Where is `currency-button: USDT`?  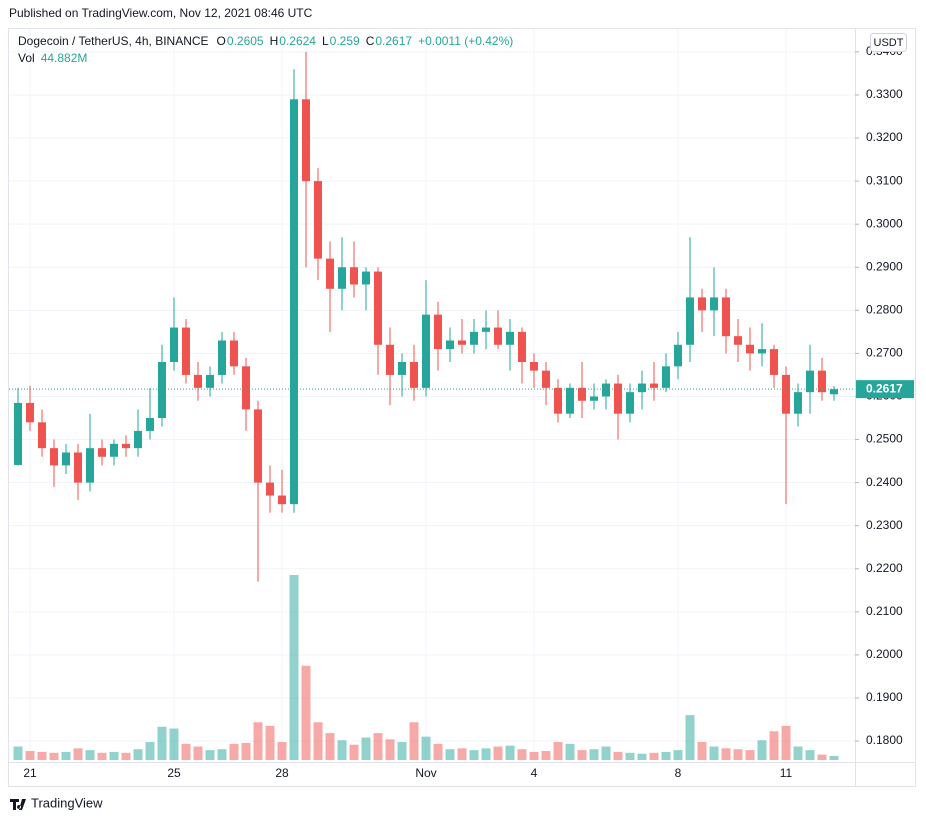
currency-button: USDT is located at coordinates (888, 42).